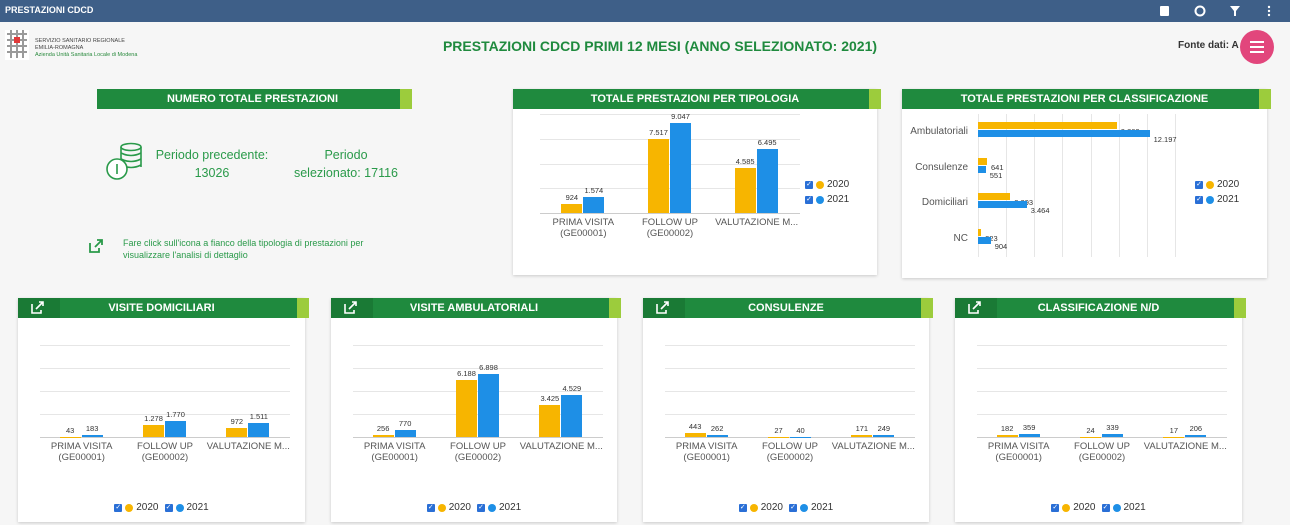 This screenshot has width=1290, height=525. What do you see at coordinates (778, 430) in the screenshot?
I see `value-label: 27` at bounding box center [778, 430].